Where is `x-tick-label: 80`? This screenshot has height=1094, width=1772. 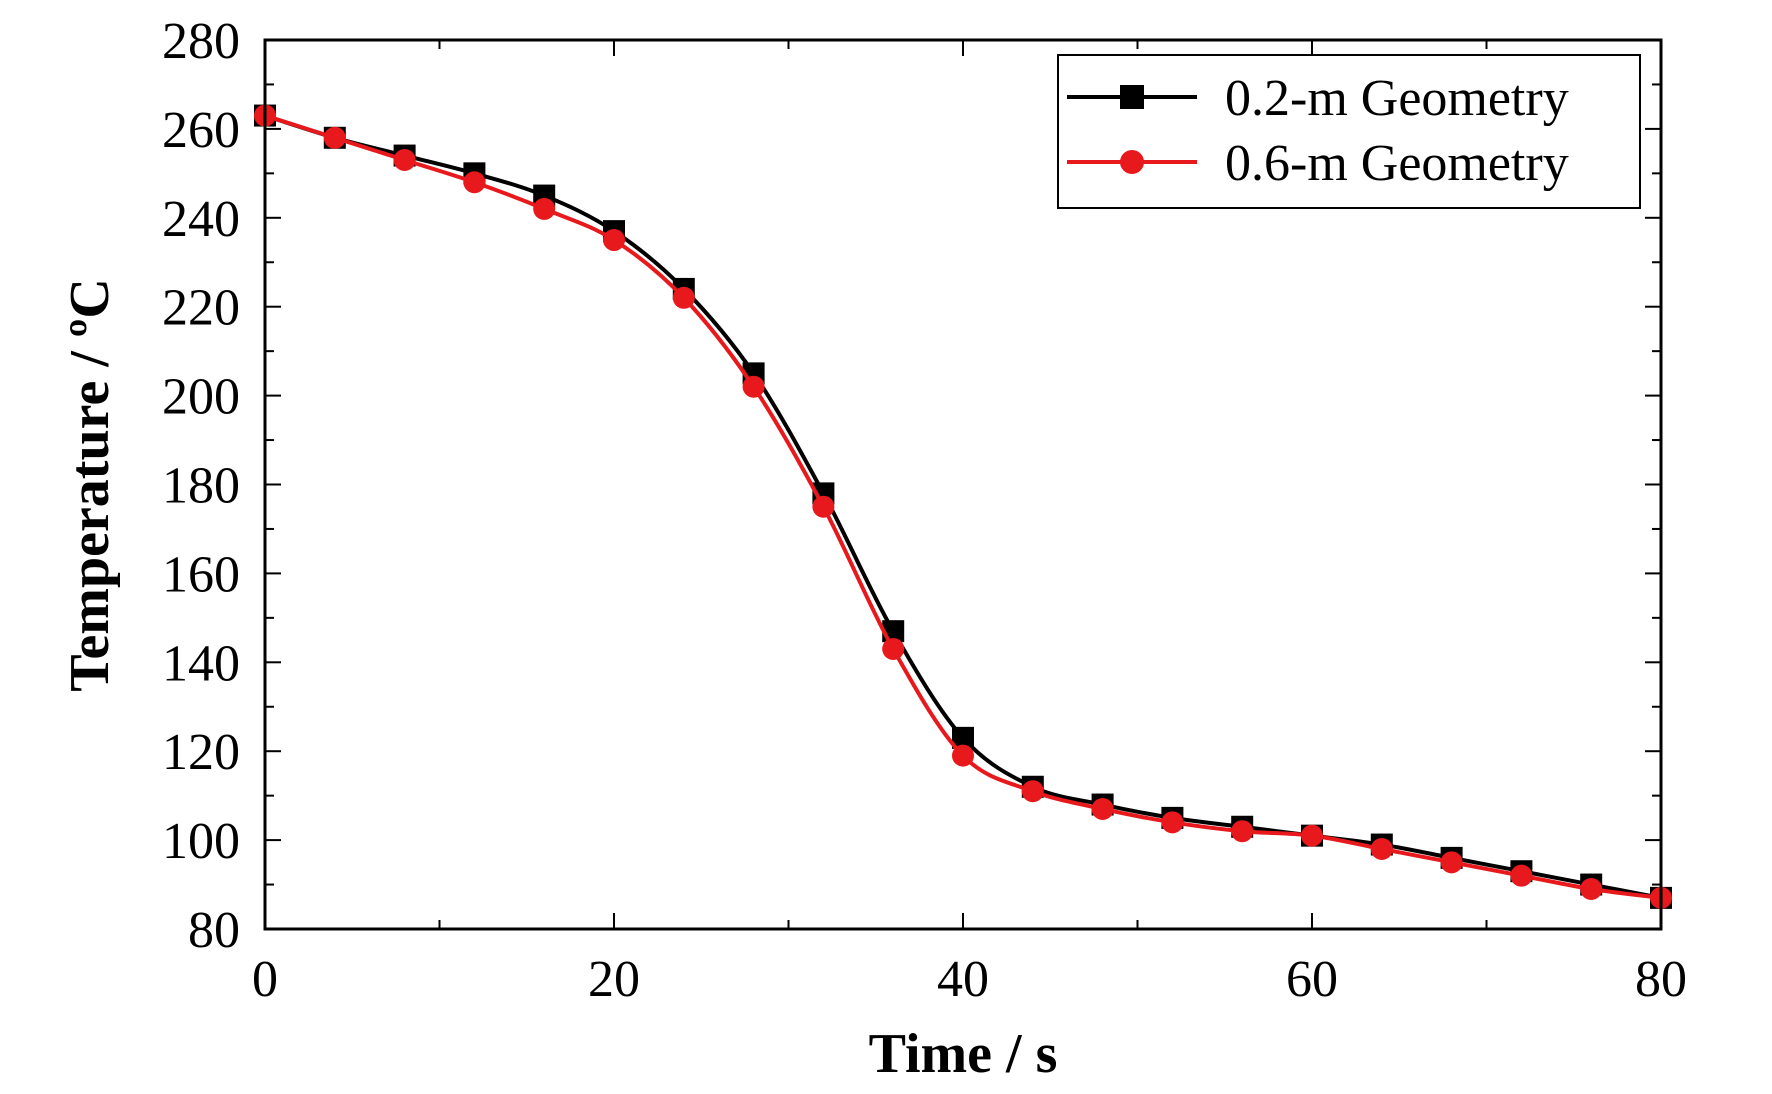 x-tick-label: 80 is located at coordinates (1661, 979).